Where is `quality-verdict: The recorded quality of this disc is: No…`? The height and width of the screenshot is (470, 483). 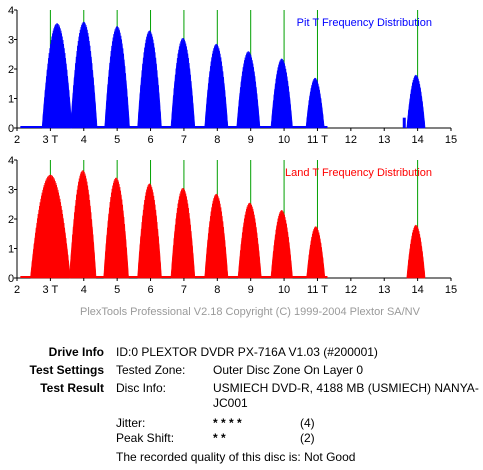
quality-verdict: The recorded quality of this disc is: No… is located at coordinates (236, 457).